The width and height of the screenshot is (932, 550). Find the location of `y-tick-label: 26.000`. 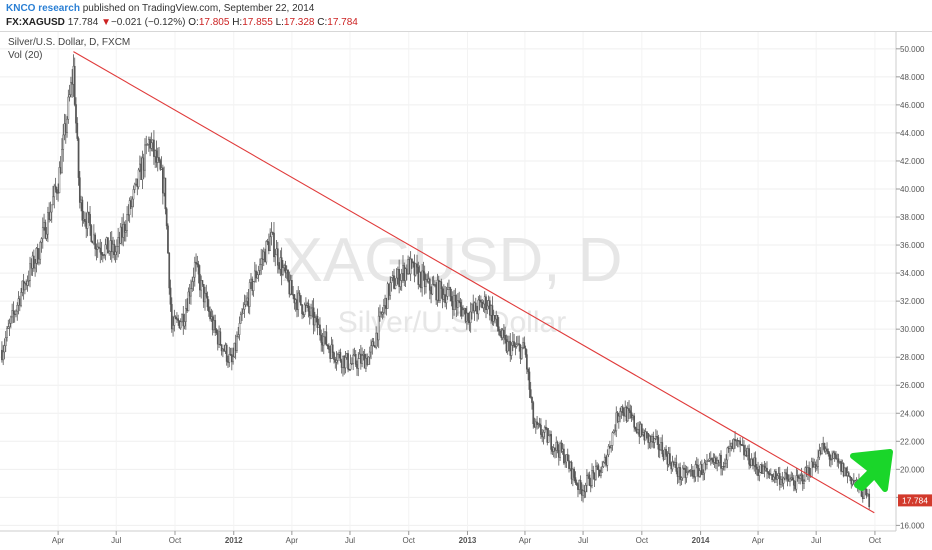

y-tick-label: 26.000 is located at coordinates (912, 385).